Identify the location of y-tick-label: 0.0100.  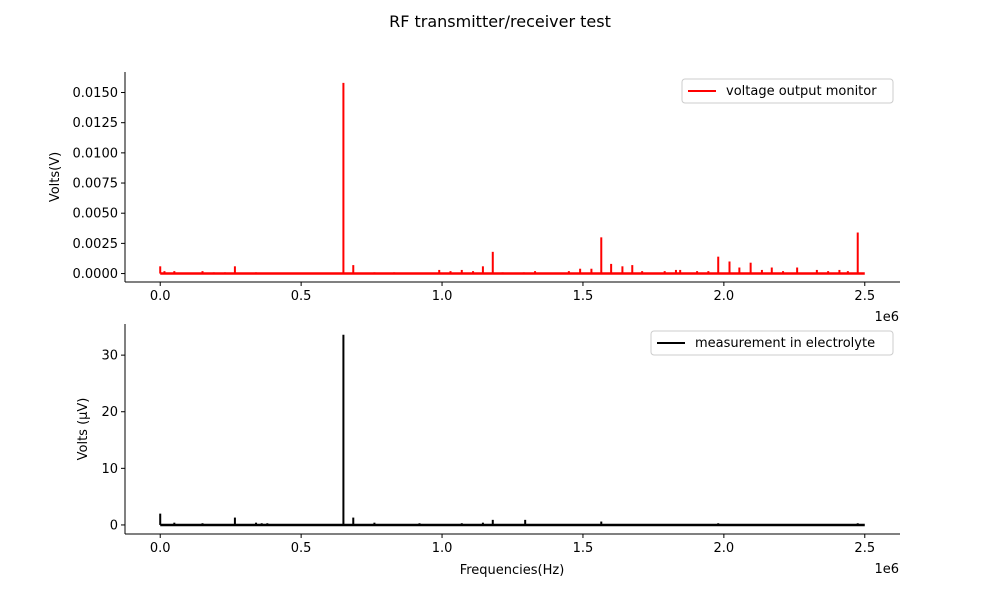
(96, 153).